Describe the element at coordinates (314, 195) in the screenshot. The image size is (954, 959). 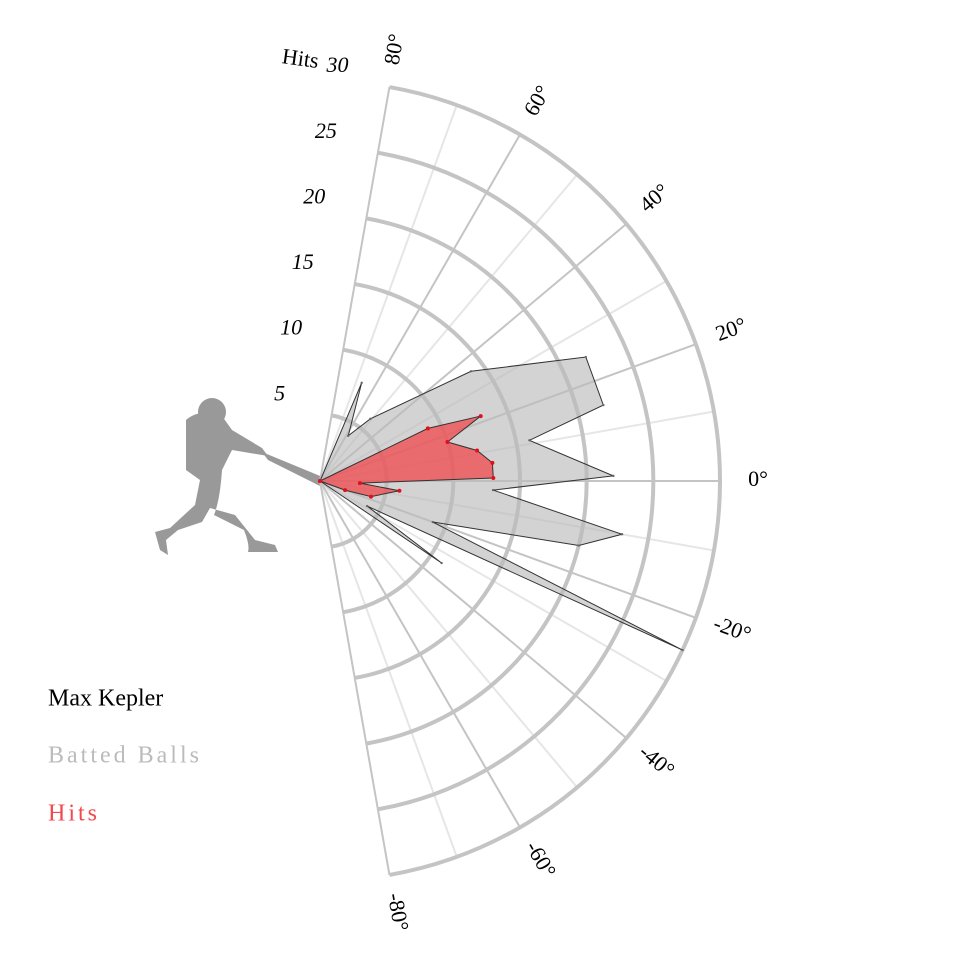
I see `y-tick-label: 20` at that location.